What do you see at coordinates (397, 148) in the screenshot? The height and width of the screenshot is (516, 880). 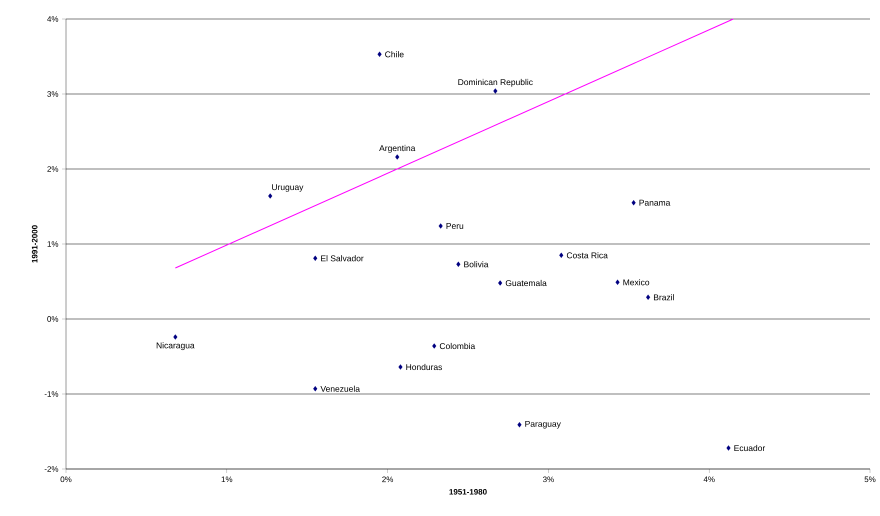 I see `annotation: Argentina` at bounding box center [397, 148].